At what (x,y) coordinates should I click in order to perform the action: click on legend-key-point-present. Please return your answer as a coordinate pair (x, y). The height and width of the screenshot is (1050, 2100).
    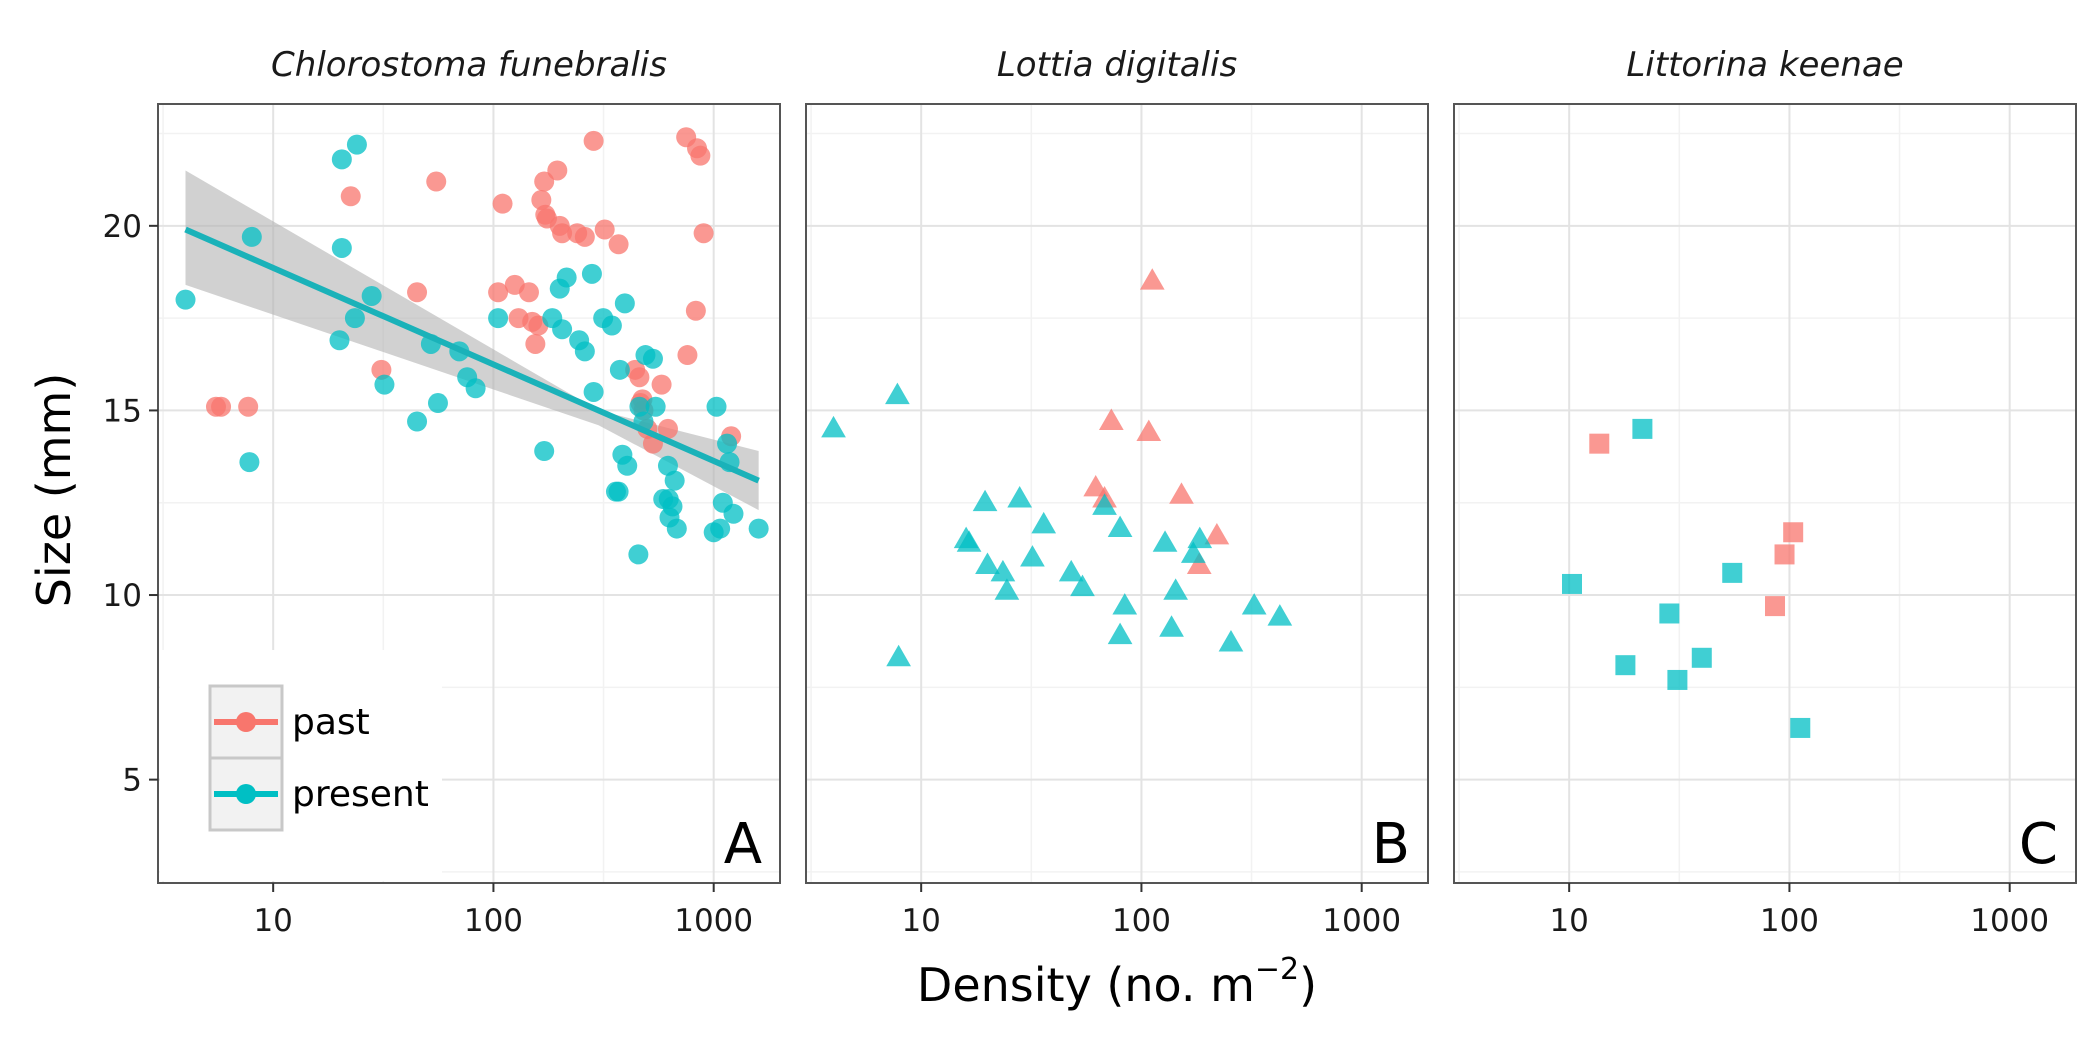
    Looking at the image, I should click on (246, 794).